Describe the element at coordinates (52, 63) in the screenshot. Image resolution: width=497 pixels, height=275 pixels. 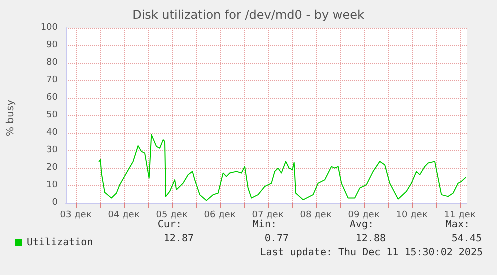
I see `y-tick-label: 80` at that location.